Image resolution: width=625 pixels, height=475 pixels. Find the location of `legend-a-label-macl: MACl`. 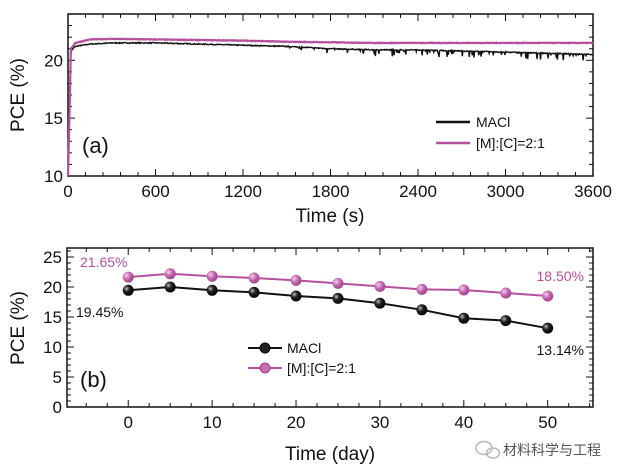

legend-a-label-macl: MACl is located at coordinates (493, 122).